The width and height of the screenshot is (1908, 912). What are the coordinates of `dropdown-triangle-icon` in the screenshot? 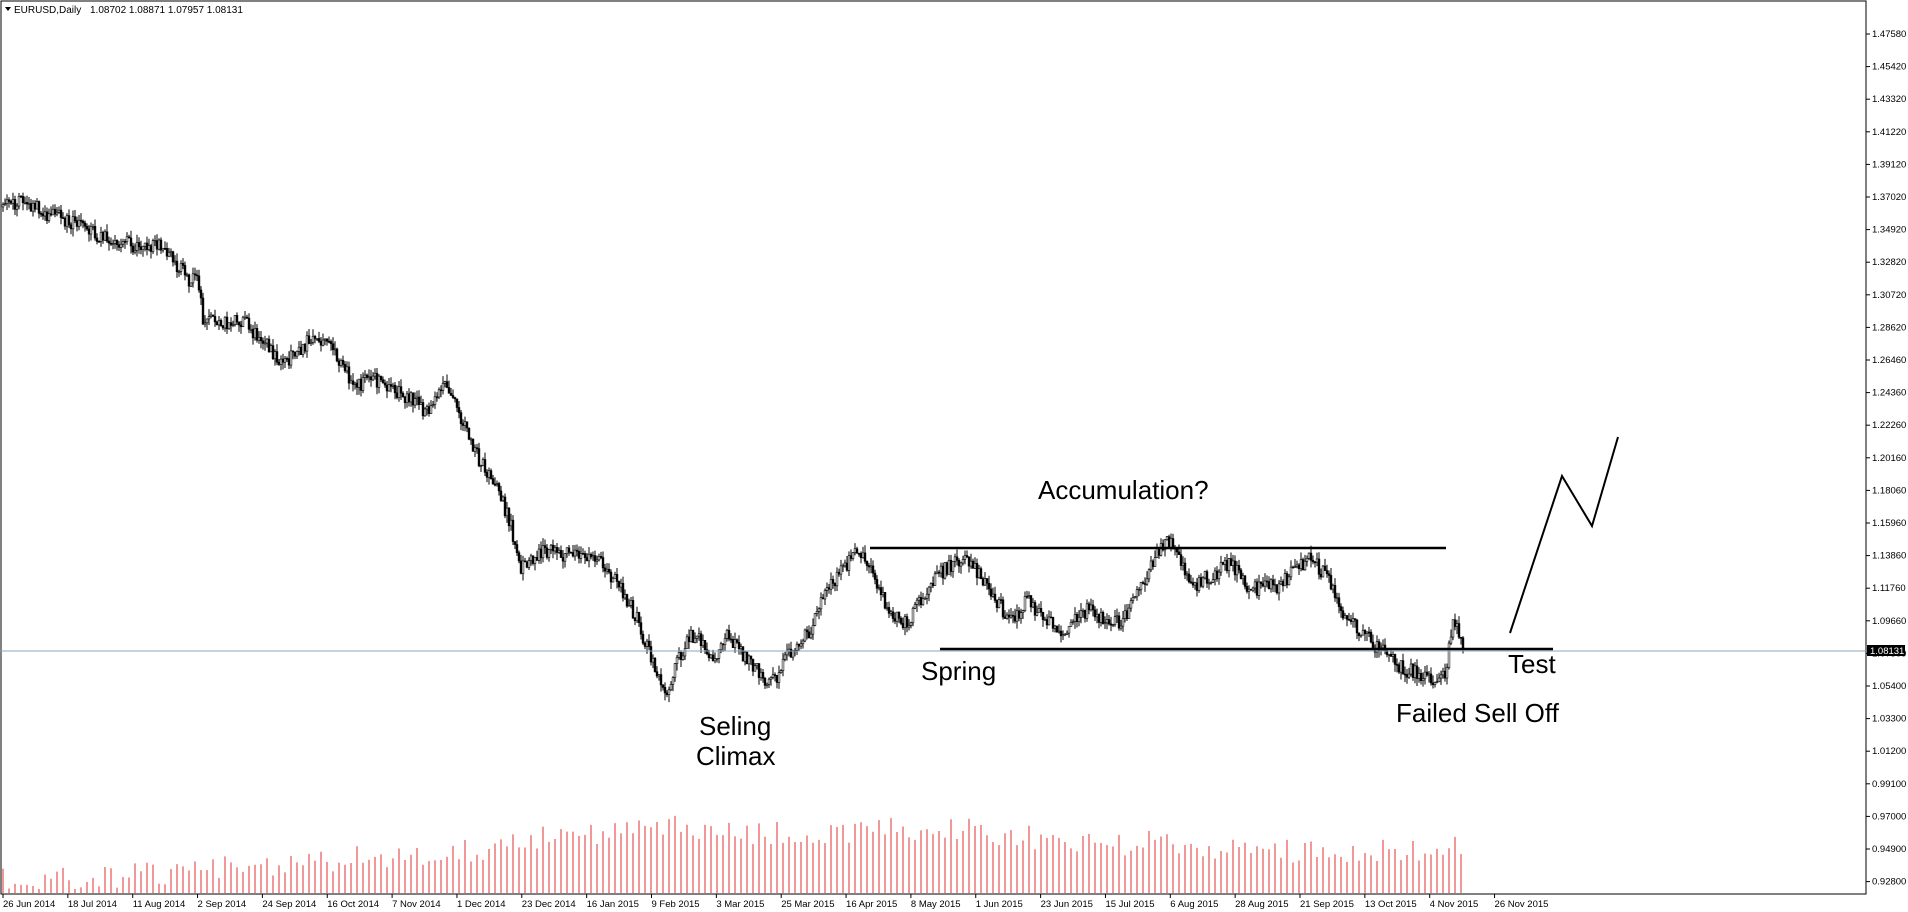 It's located at (8, 9).